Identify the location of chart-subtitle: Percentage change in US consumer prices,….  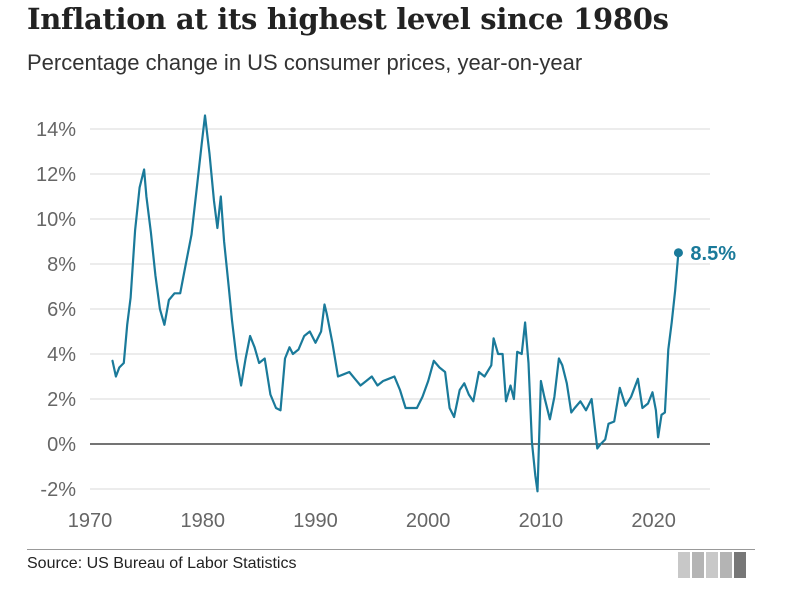
(305, 62).